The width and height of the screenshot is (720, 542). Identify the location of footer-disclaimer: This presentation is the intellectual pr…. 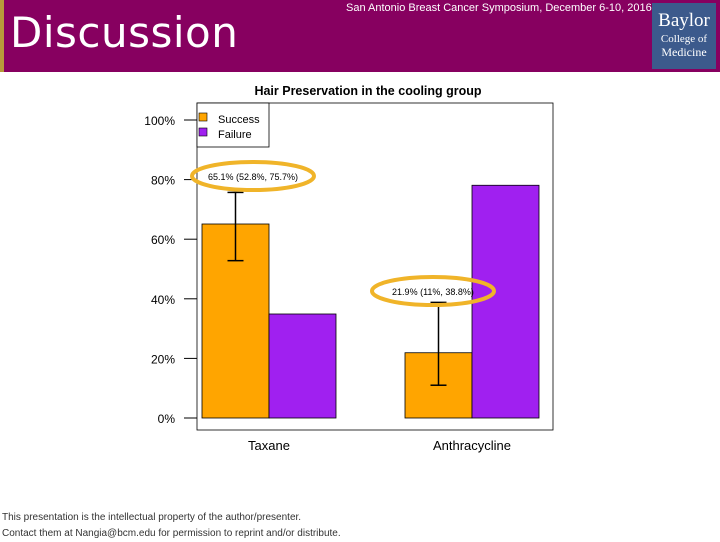
(171, 526).